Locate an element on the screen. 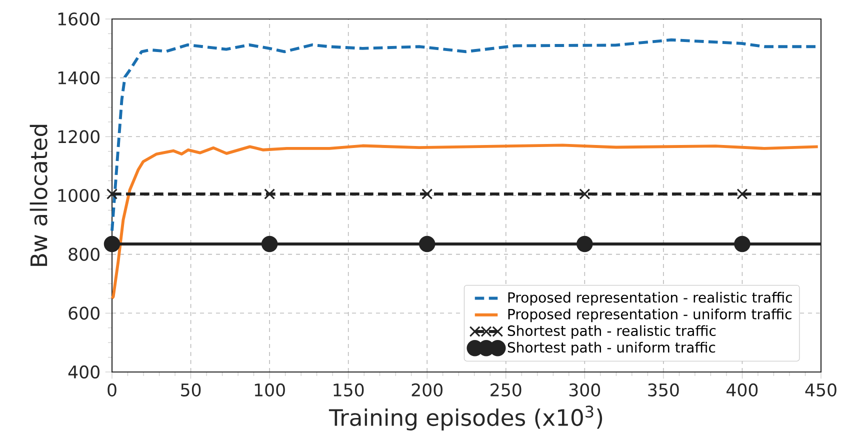 The height and width of the screenshot is (445, 841). y-tick-label: 1200 is located at coordinates (79, 137).